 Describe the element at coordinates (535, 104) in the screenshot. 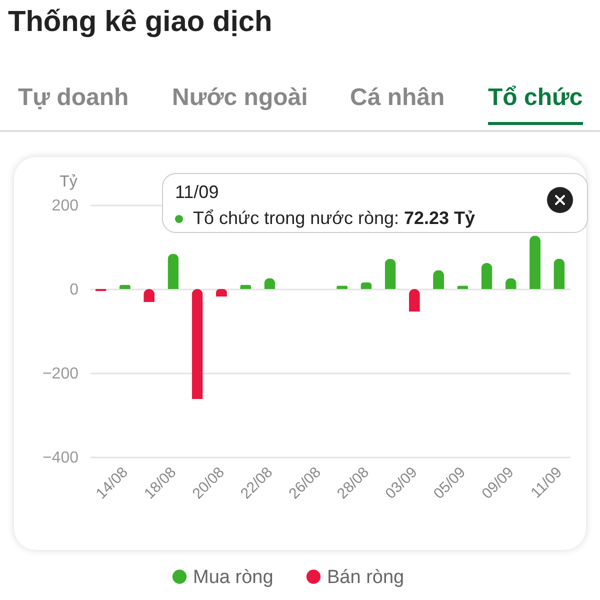

I see `text: Tổ chức` at that location.